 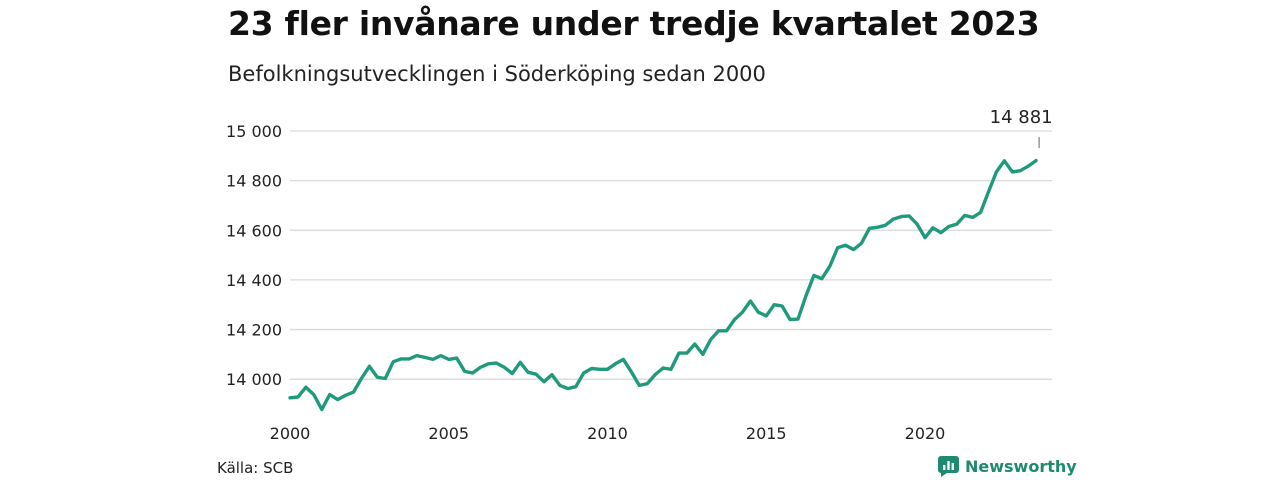 I want to click on newsworthy-icon, so click(x=948, y=466).